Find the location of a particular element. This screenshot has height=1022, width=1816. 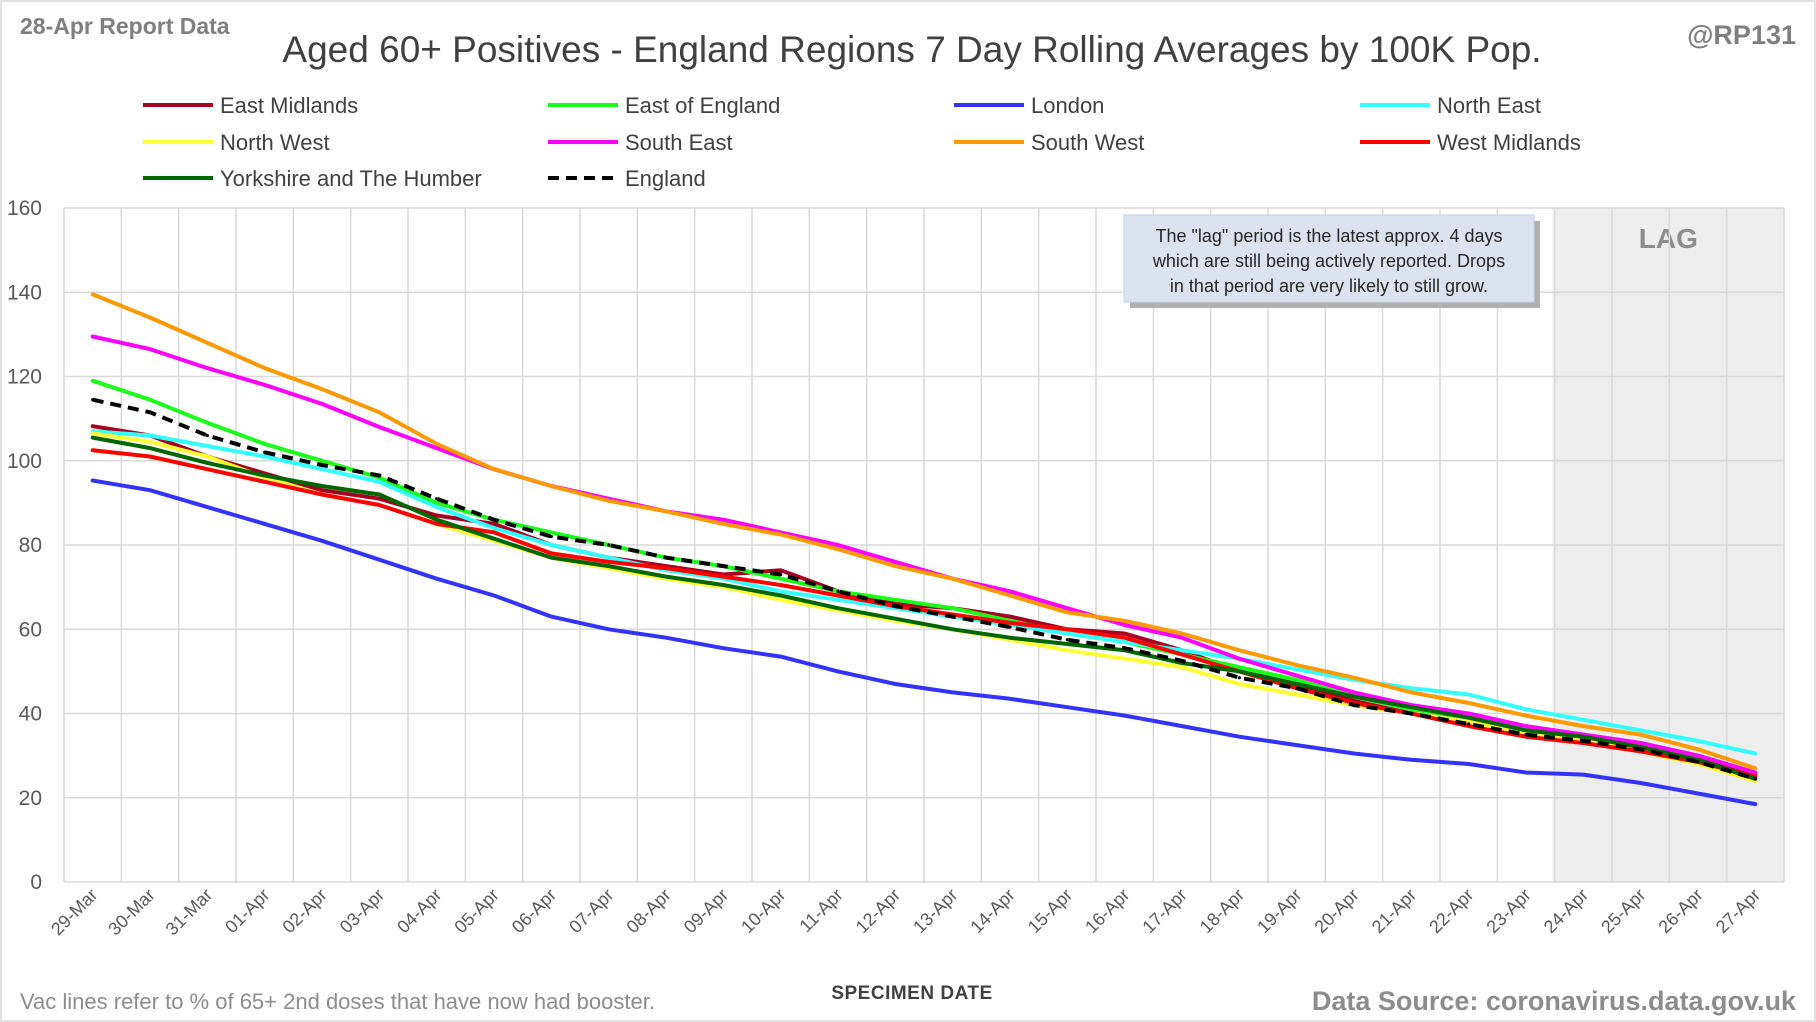

legend-item-london: London is located at coordinates (1029, 105).